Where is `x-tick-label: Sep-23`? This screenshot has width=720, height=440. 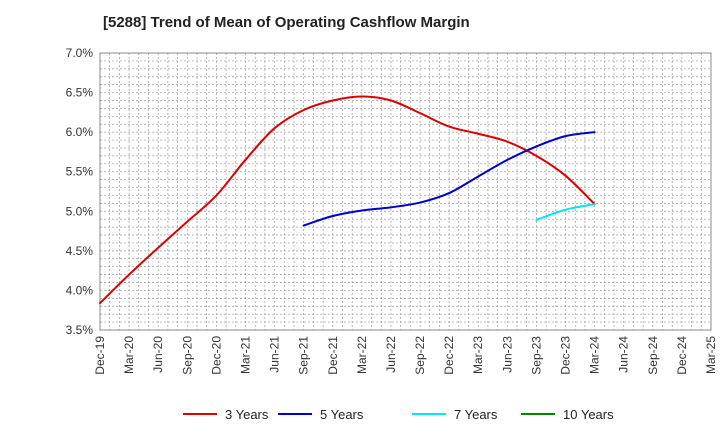
x-tick-label: Sep-23 is located at coordinates (536, 355).